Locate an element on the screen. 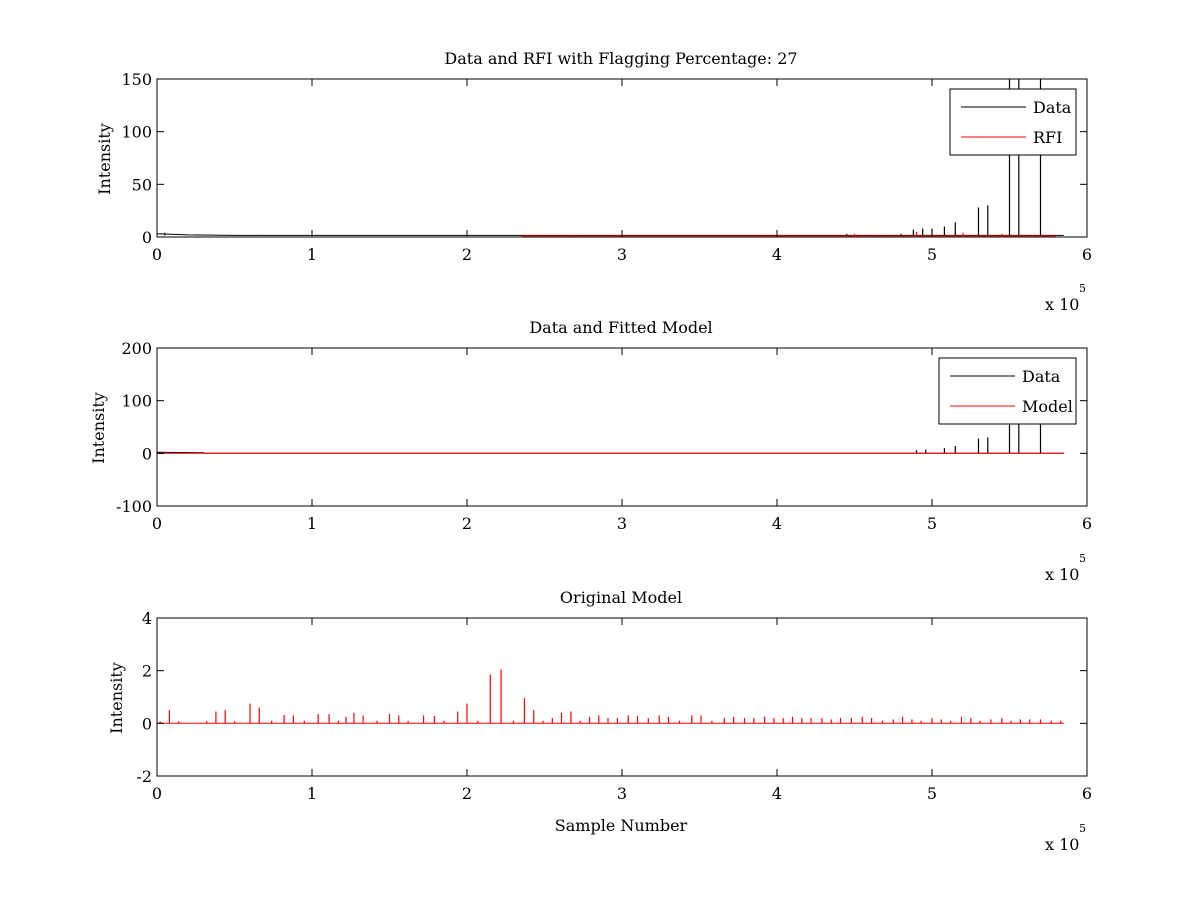 This screenshot has height=900, width=1200. legend: Data RFI is located at coordinates (1013, 122).